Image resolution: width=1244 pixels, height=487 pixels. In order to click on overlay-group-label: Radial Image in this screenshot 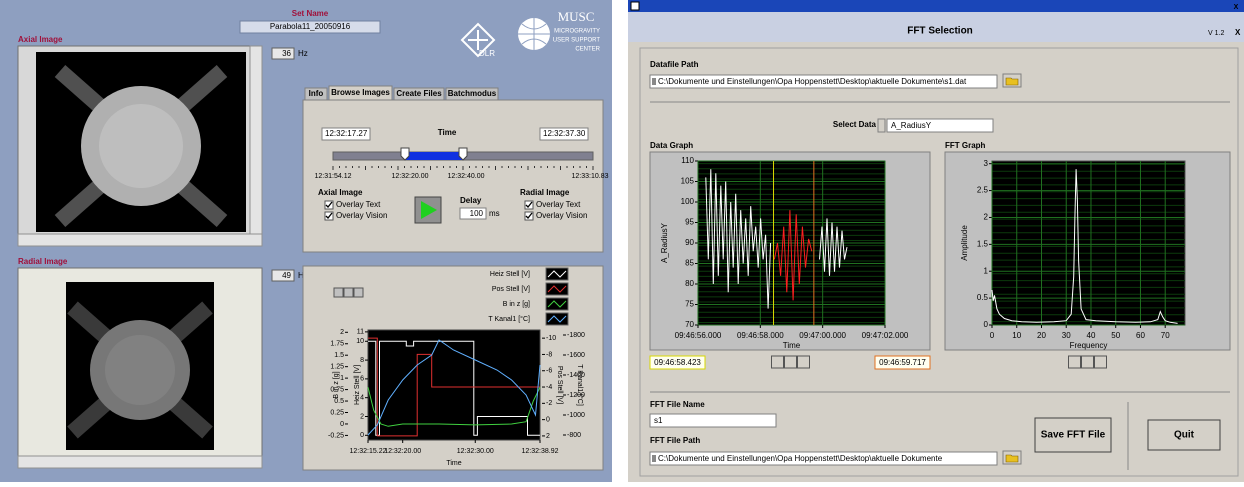, I will do `click(545, 192)`.